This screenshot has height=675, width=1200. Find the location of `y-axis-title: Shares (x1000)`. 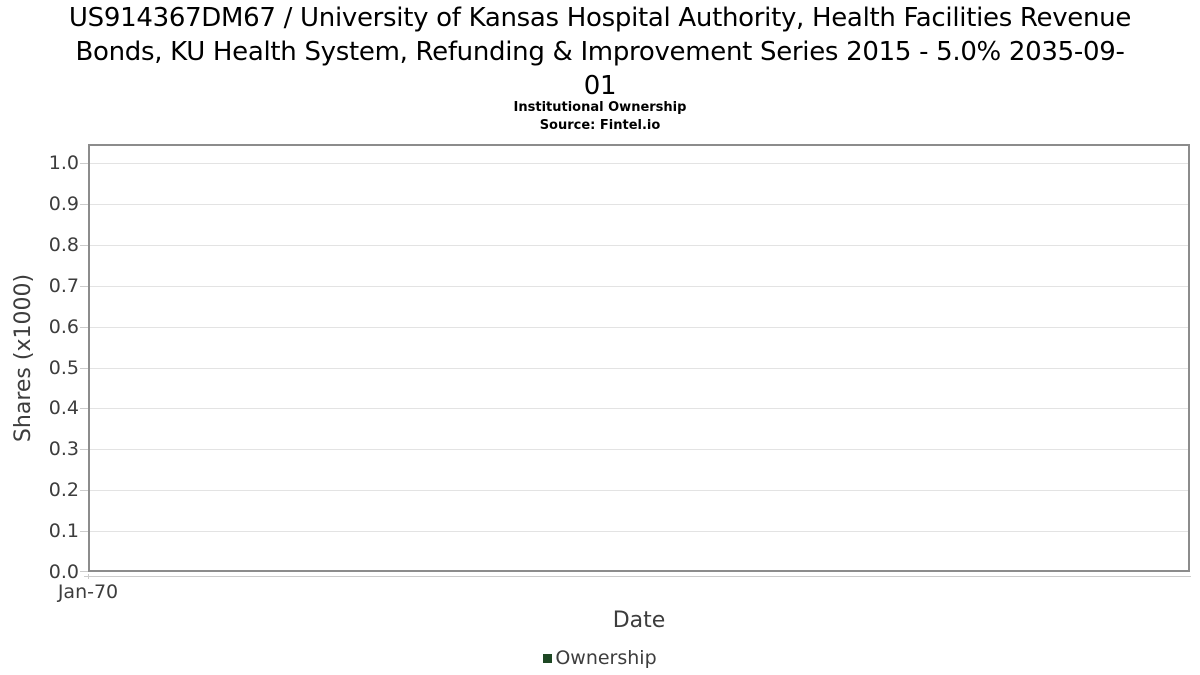

y-axis-title: Shares (x1000) is located at coordinates (23, 358).